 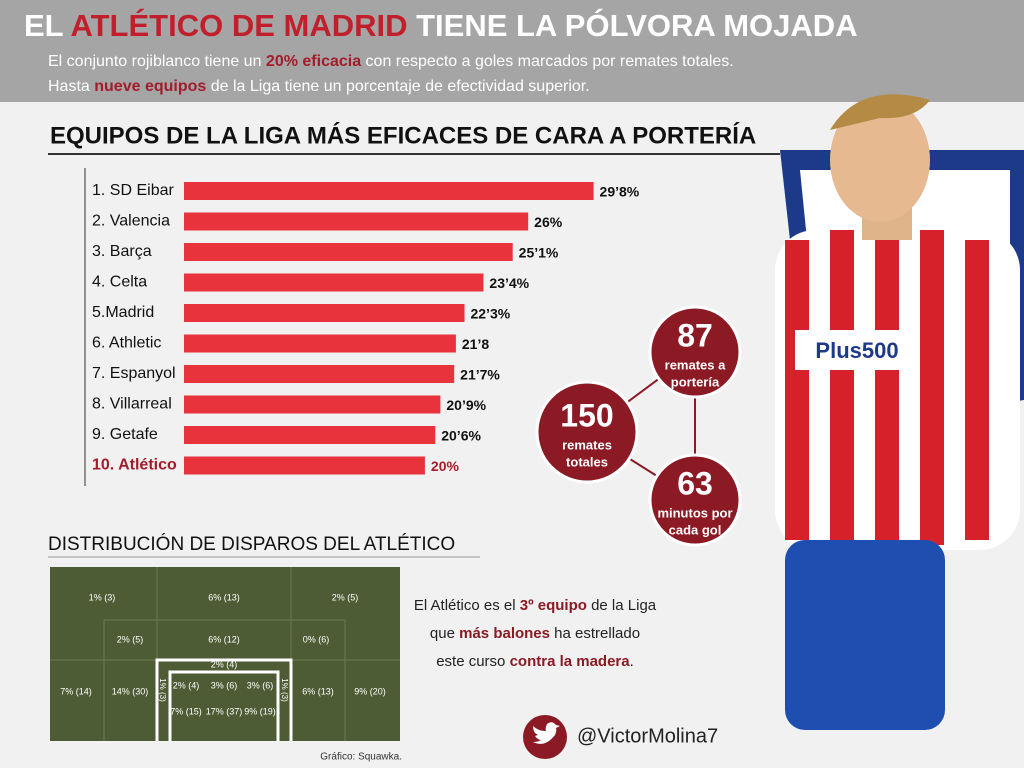 What do you see at coordinates (587, 461) in the screenshot?
I see `stat-label: totales` at bounding box center [587, 461].